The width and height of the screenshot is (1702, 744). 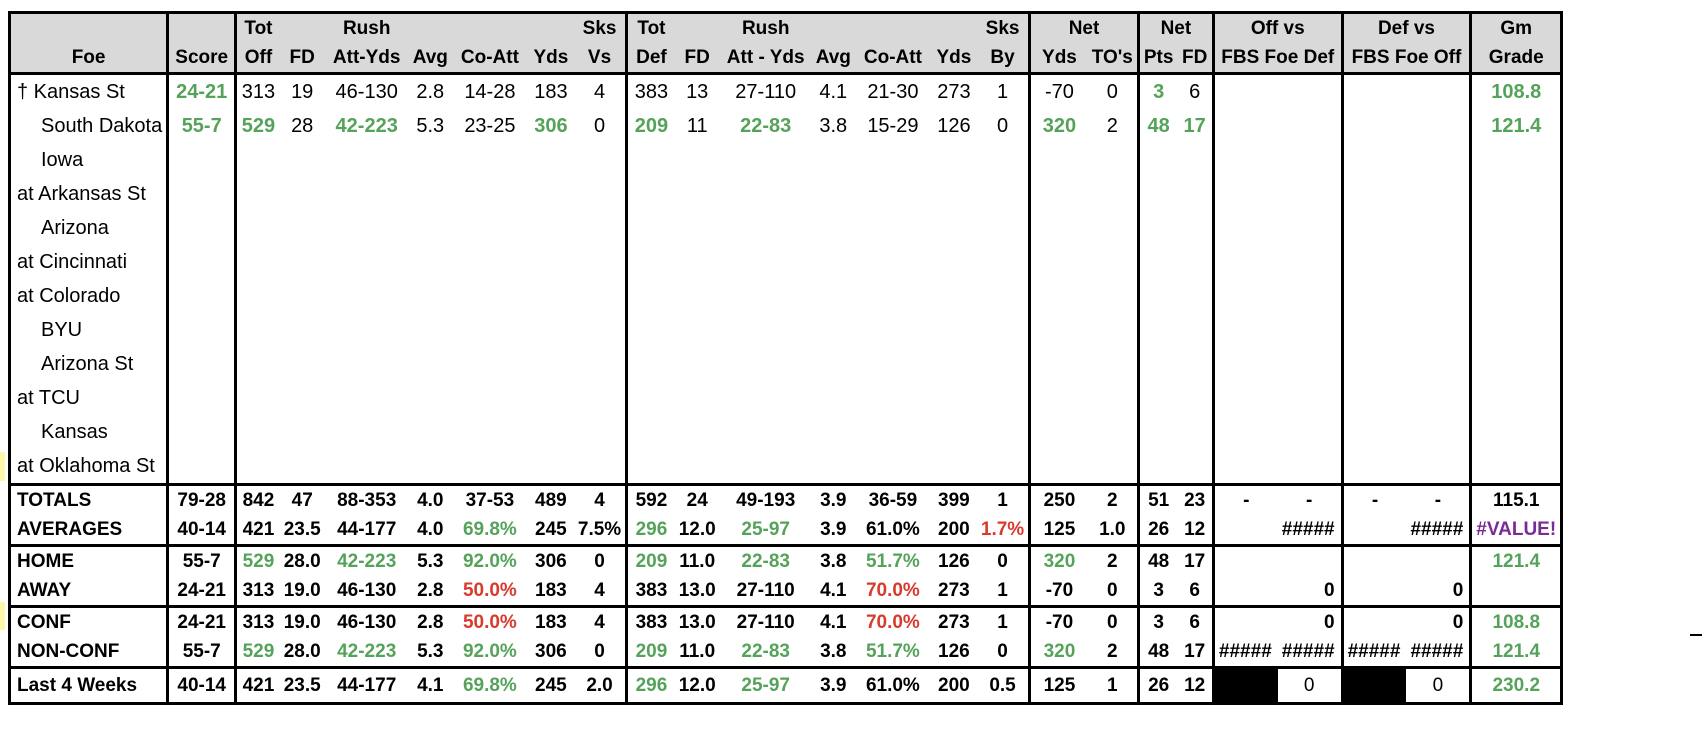 What do you see at coordinates (1004, 27) in the screenshot?
I see `header-cell: Sks` at bounding box center [1004, 27].